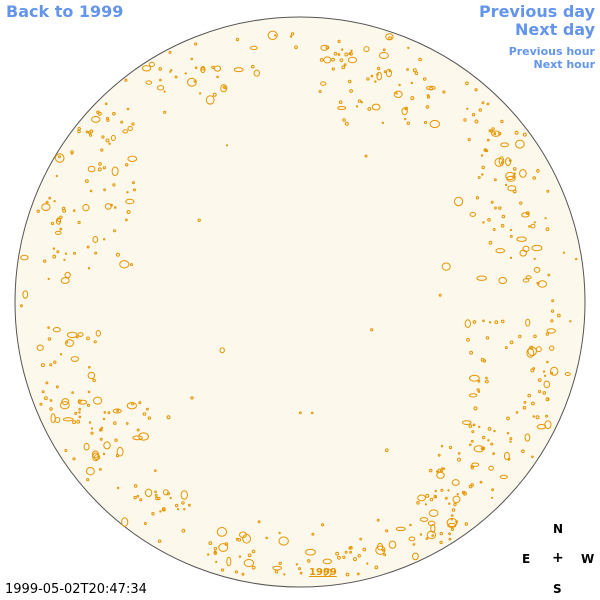 Image resolution: width=600 pixels, height=600 pixels. Describe the element at coordinates (551, 51) in the screenshot. I see `previous-hour-link: Previous hour` at that location.